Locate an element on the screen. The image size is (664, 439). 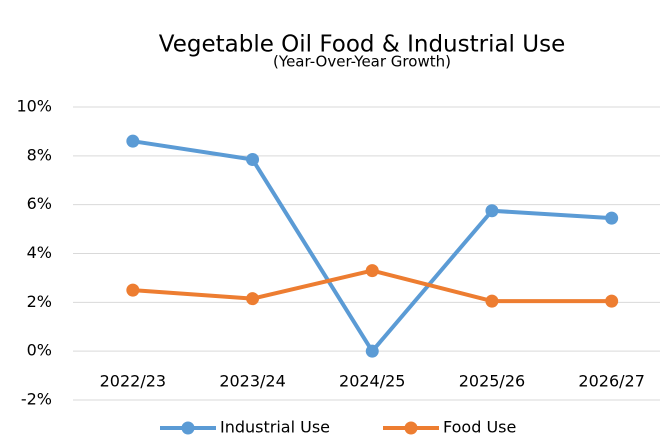
y-tick-label: -2% is located at coordinates (36, 399).